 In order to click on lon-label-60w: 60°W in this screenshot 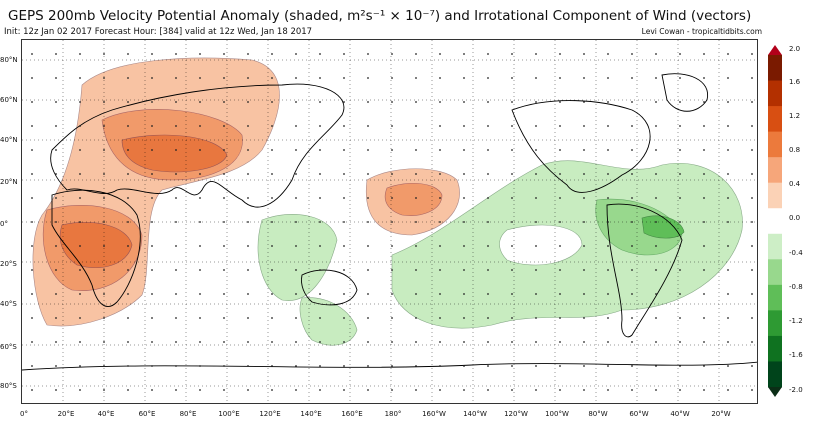, I will do `click(639, 414)`.